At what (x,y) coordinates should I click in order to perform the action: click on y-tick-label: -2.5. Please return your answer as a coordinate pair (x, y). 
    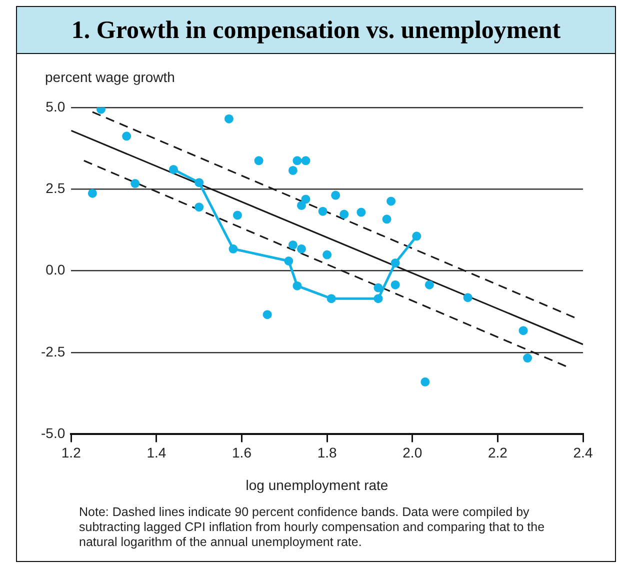
    Looking at the image, I should click on (53, 351).